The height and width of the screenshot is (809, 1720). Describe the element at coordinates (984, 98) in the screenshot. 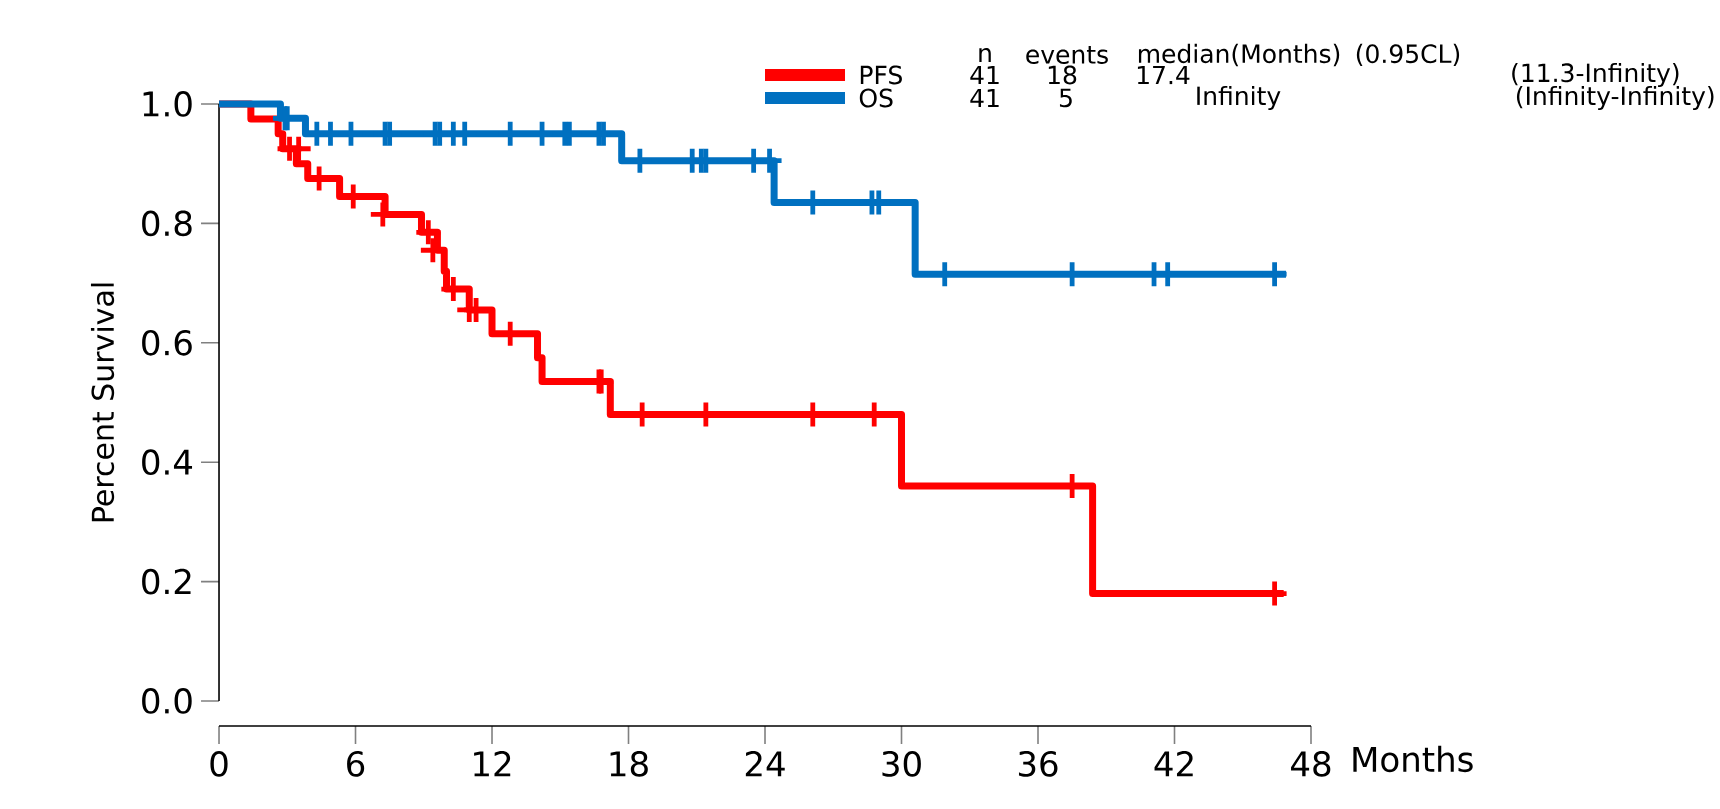

I see `annotation: 41` at that location.